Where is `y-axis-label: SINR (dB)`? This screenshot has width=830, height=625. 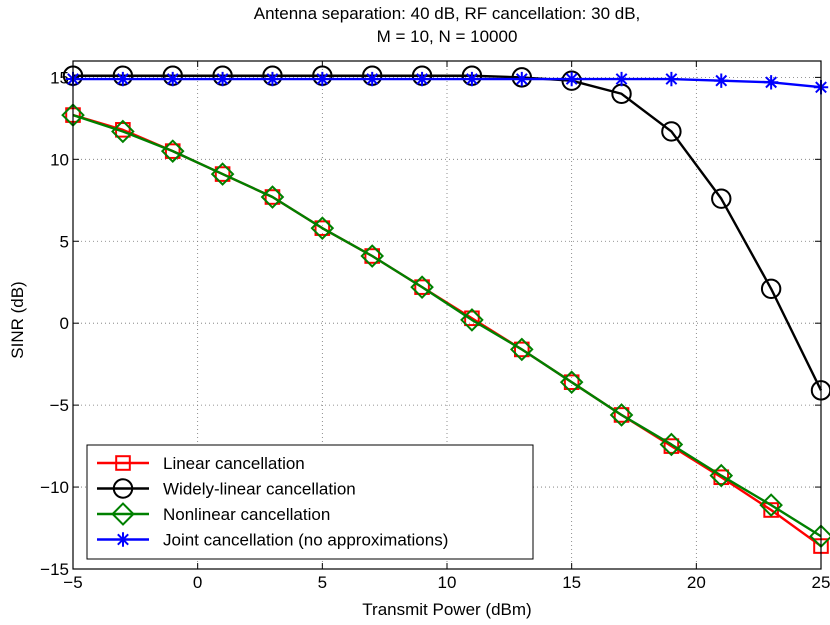
y-axis-label: SINR (dB) is located at coordinates (17, 320).